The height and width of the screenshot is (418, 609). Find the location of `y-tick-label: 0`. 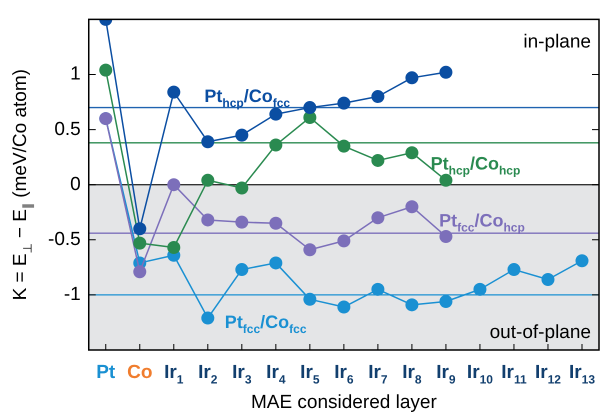

y-tick-label: 0 is located at coordinates (75, 184).